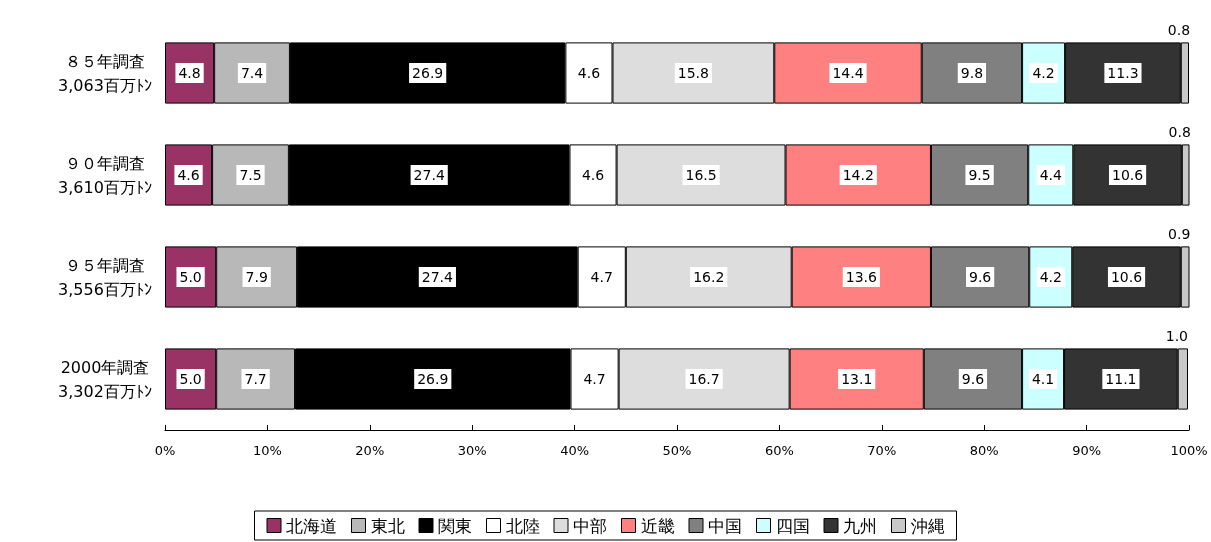 Image resolution: width=1211 pixels, height=542 pixels. Describe the element at coordinates (256, 277) in the screenshot. I see `data-label: 7.9` at that location.